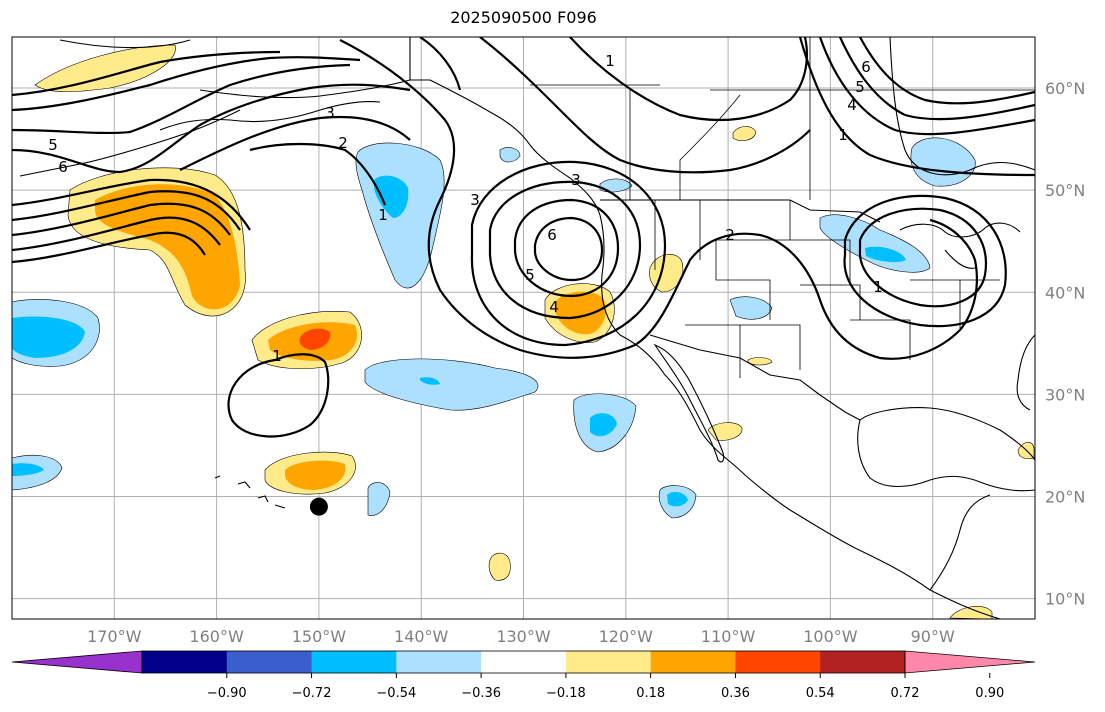 This screenshot has height=712, width=1105. Describe the element at coordinates (971, 612) in the screenshot. I see `anomaly-positive-se-corner` at that location.